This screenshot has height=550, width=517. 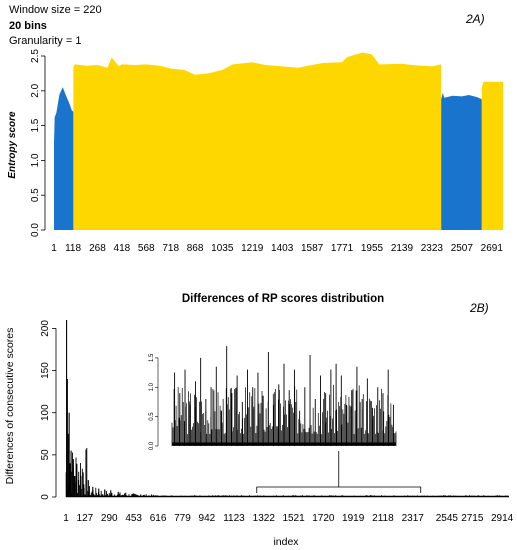 I want to click on x-tick-label: 418, so click(x=122, y=248).